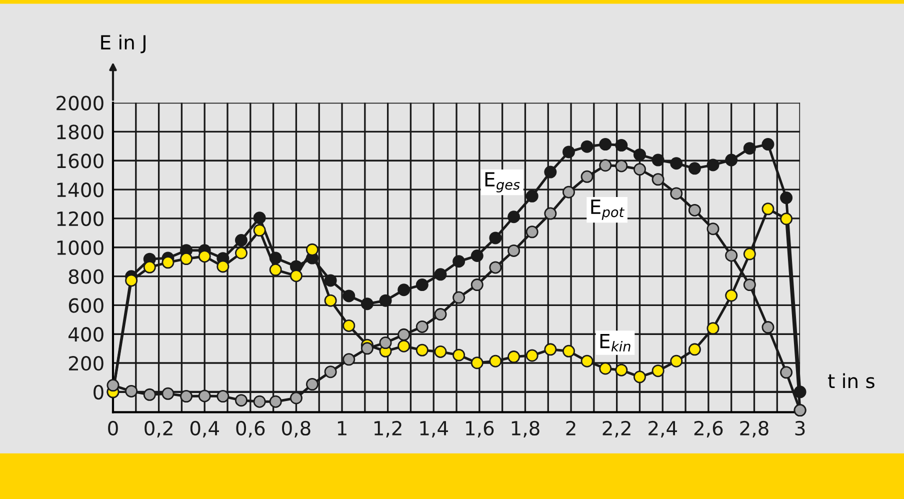 This screenshot has width=904, height=499. Describe the element at coordinates (80, 132) in the screenshot. I see `y-tick-label: 1800` at that location.